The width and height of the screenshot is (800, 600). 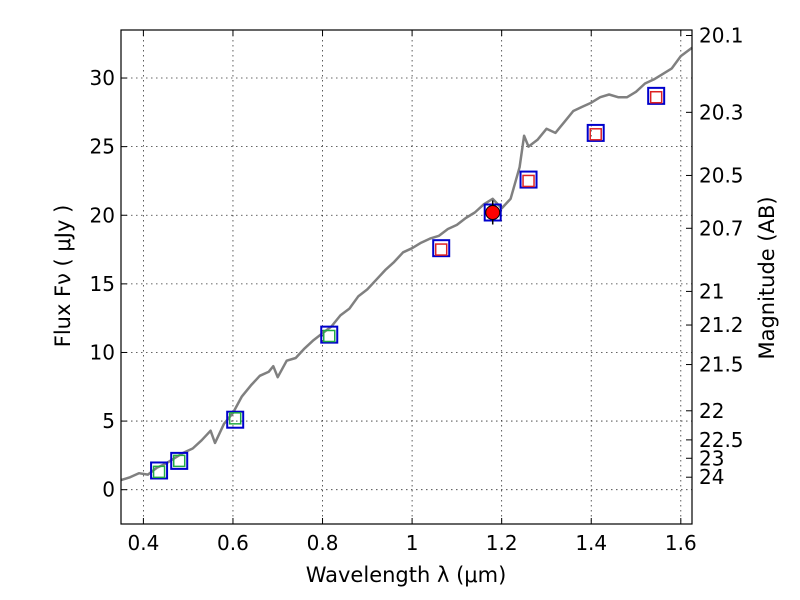 I want to click on x-tick-label: 1.4, so click(x=591, y=543).